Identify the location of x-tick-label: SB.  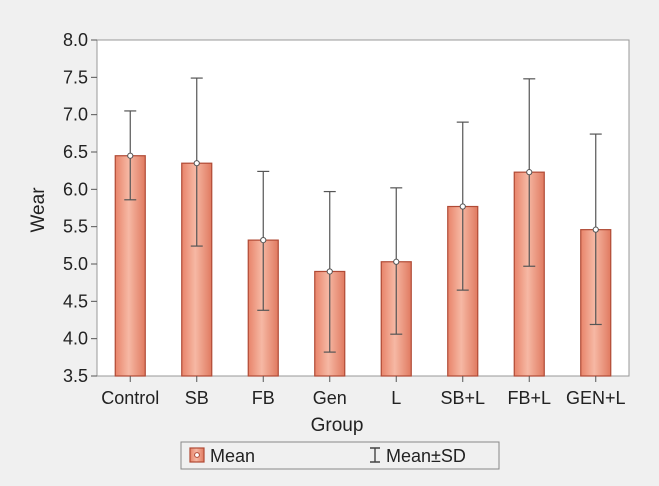
(197, 398).